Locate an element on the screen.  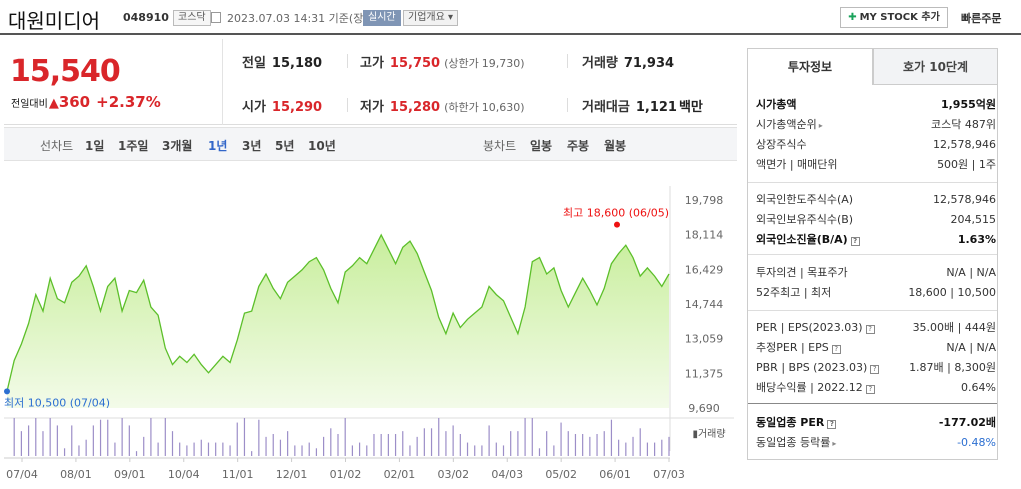
fast-order-link: 빠른주문 is located at coordinates (981, 18).